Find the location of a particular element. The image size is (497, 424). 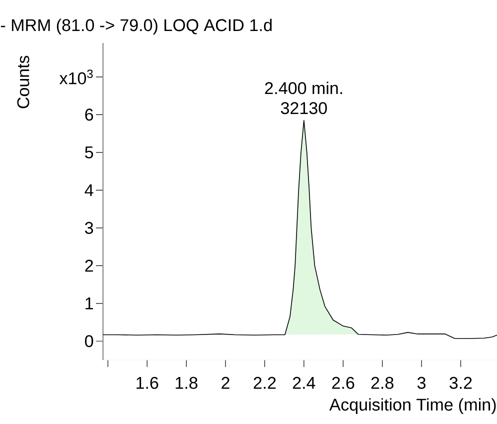

x-tick-label: 2.6 is located at coordinates (343, 382).